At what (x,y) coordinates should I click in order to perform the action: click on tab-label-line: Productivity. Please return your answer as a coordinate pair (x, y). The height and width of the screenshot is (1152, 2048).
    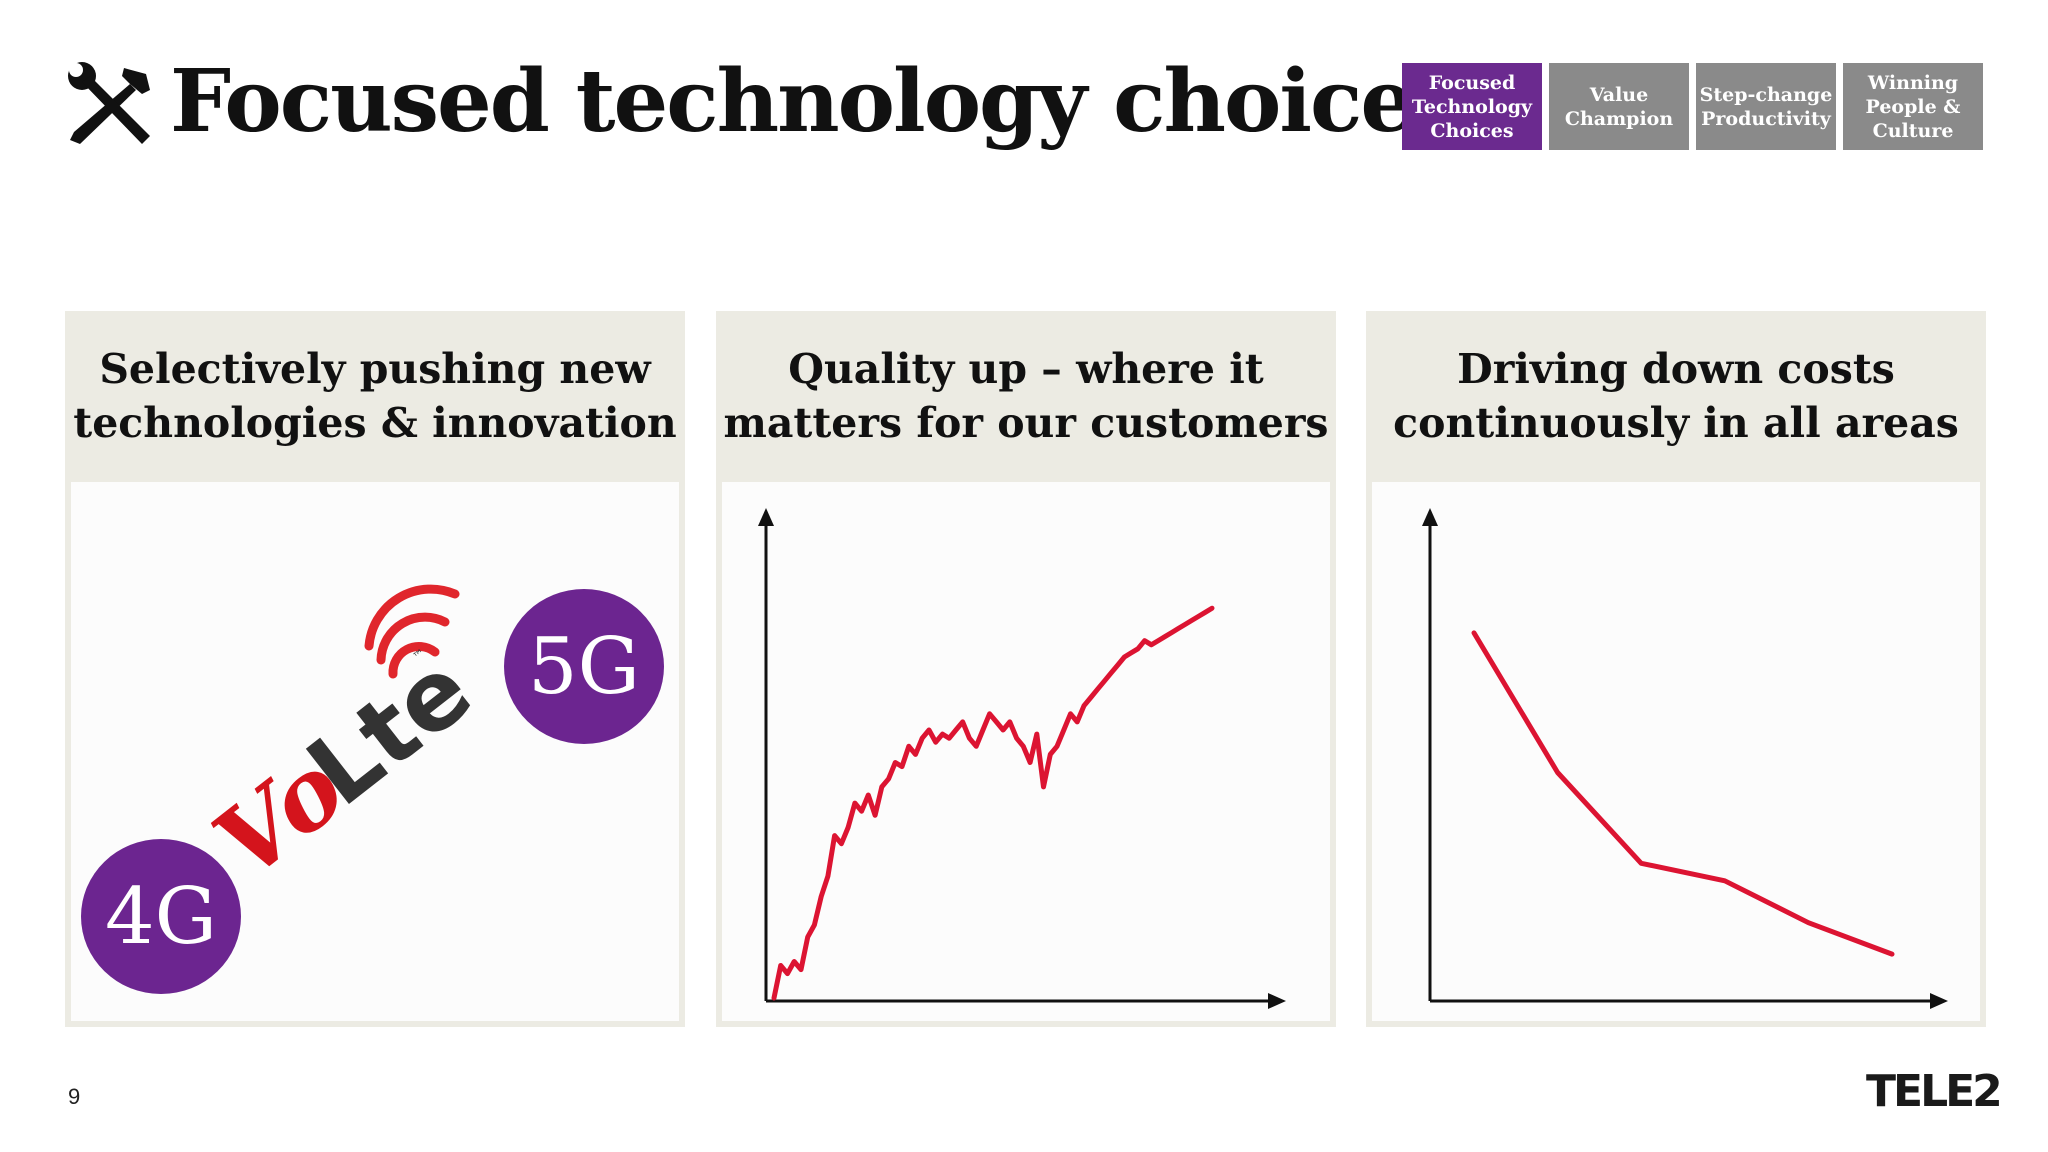
    Looking at the image, I should click on (1766, 118).